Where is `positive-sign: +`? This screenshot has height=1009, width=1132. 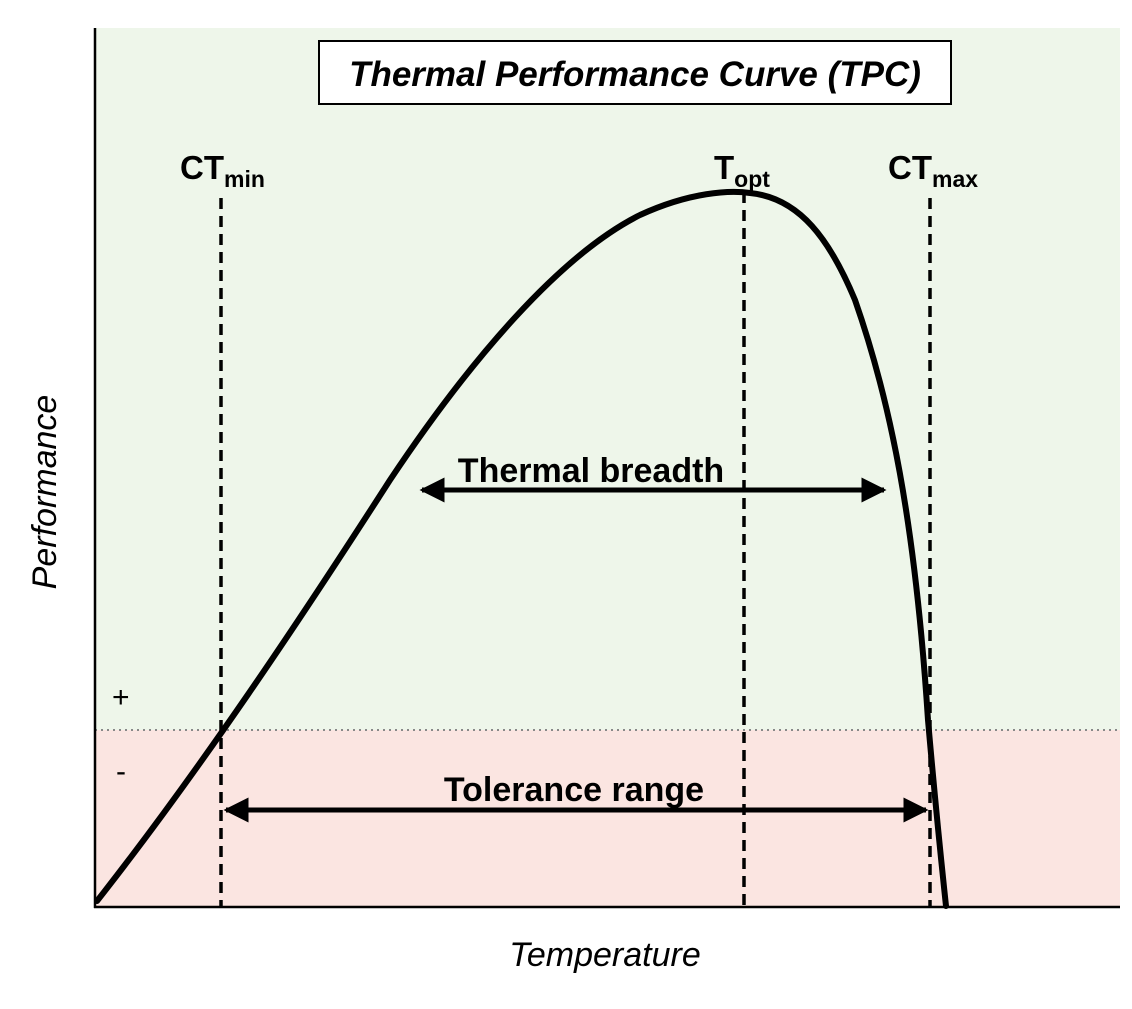
positive-sign: + is located at coordinates (121, 697).